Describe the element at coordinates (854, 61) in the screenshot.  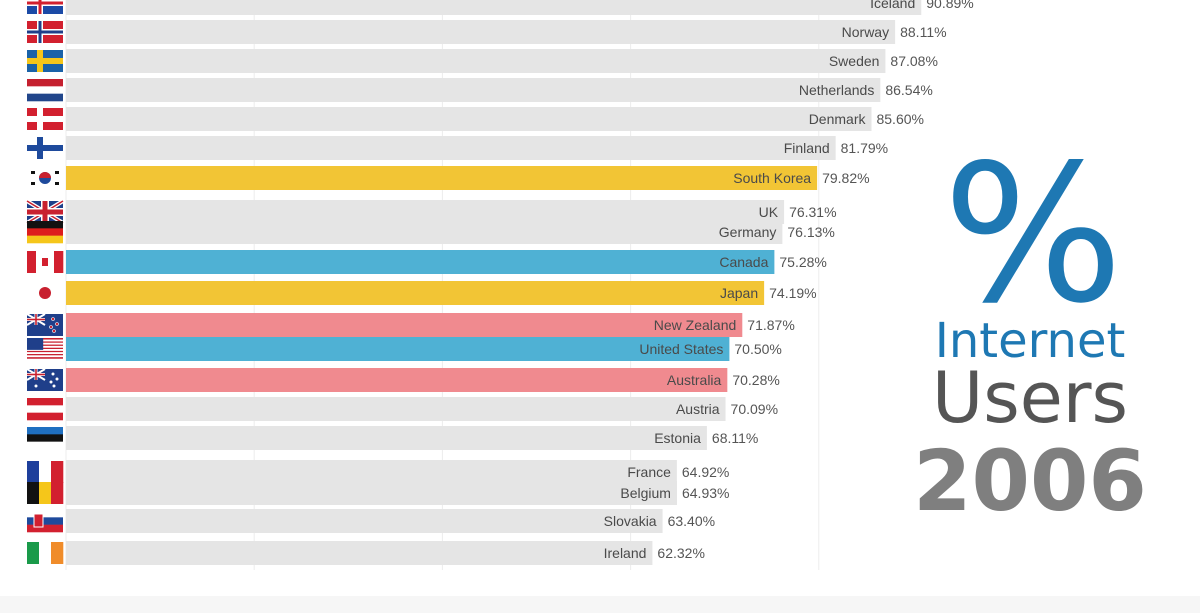
I see `bar-category-label: Sweden` at that location.